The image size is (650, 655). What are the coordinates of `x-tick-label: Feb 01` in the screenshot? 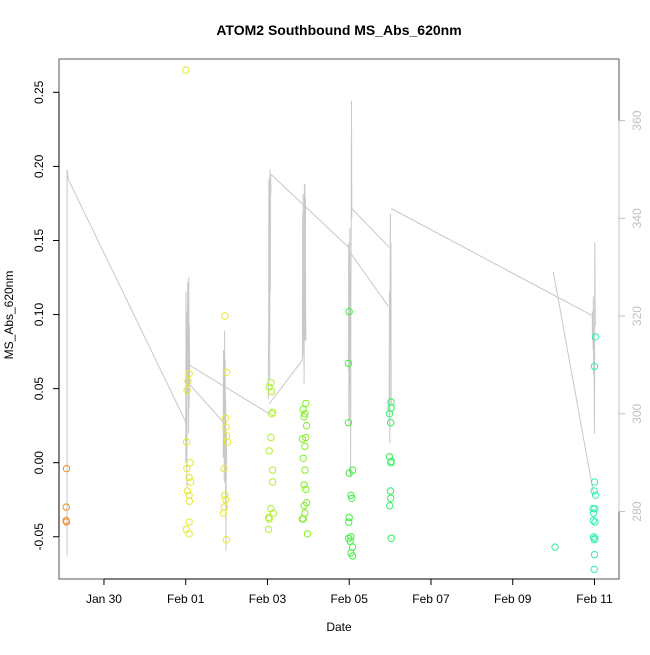 It's located at (186, 599).